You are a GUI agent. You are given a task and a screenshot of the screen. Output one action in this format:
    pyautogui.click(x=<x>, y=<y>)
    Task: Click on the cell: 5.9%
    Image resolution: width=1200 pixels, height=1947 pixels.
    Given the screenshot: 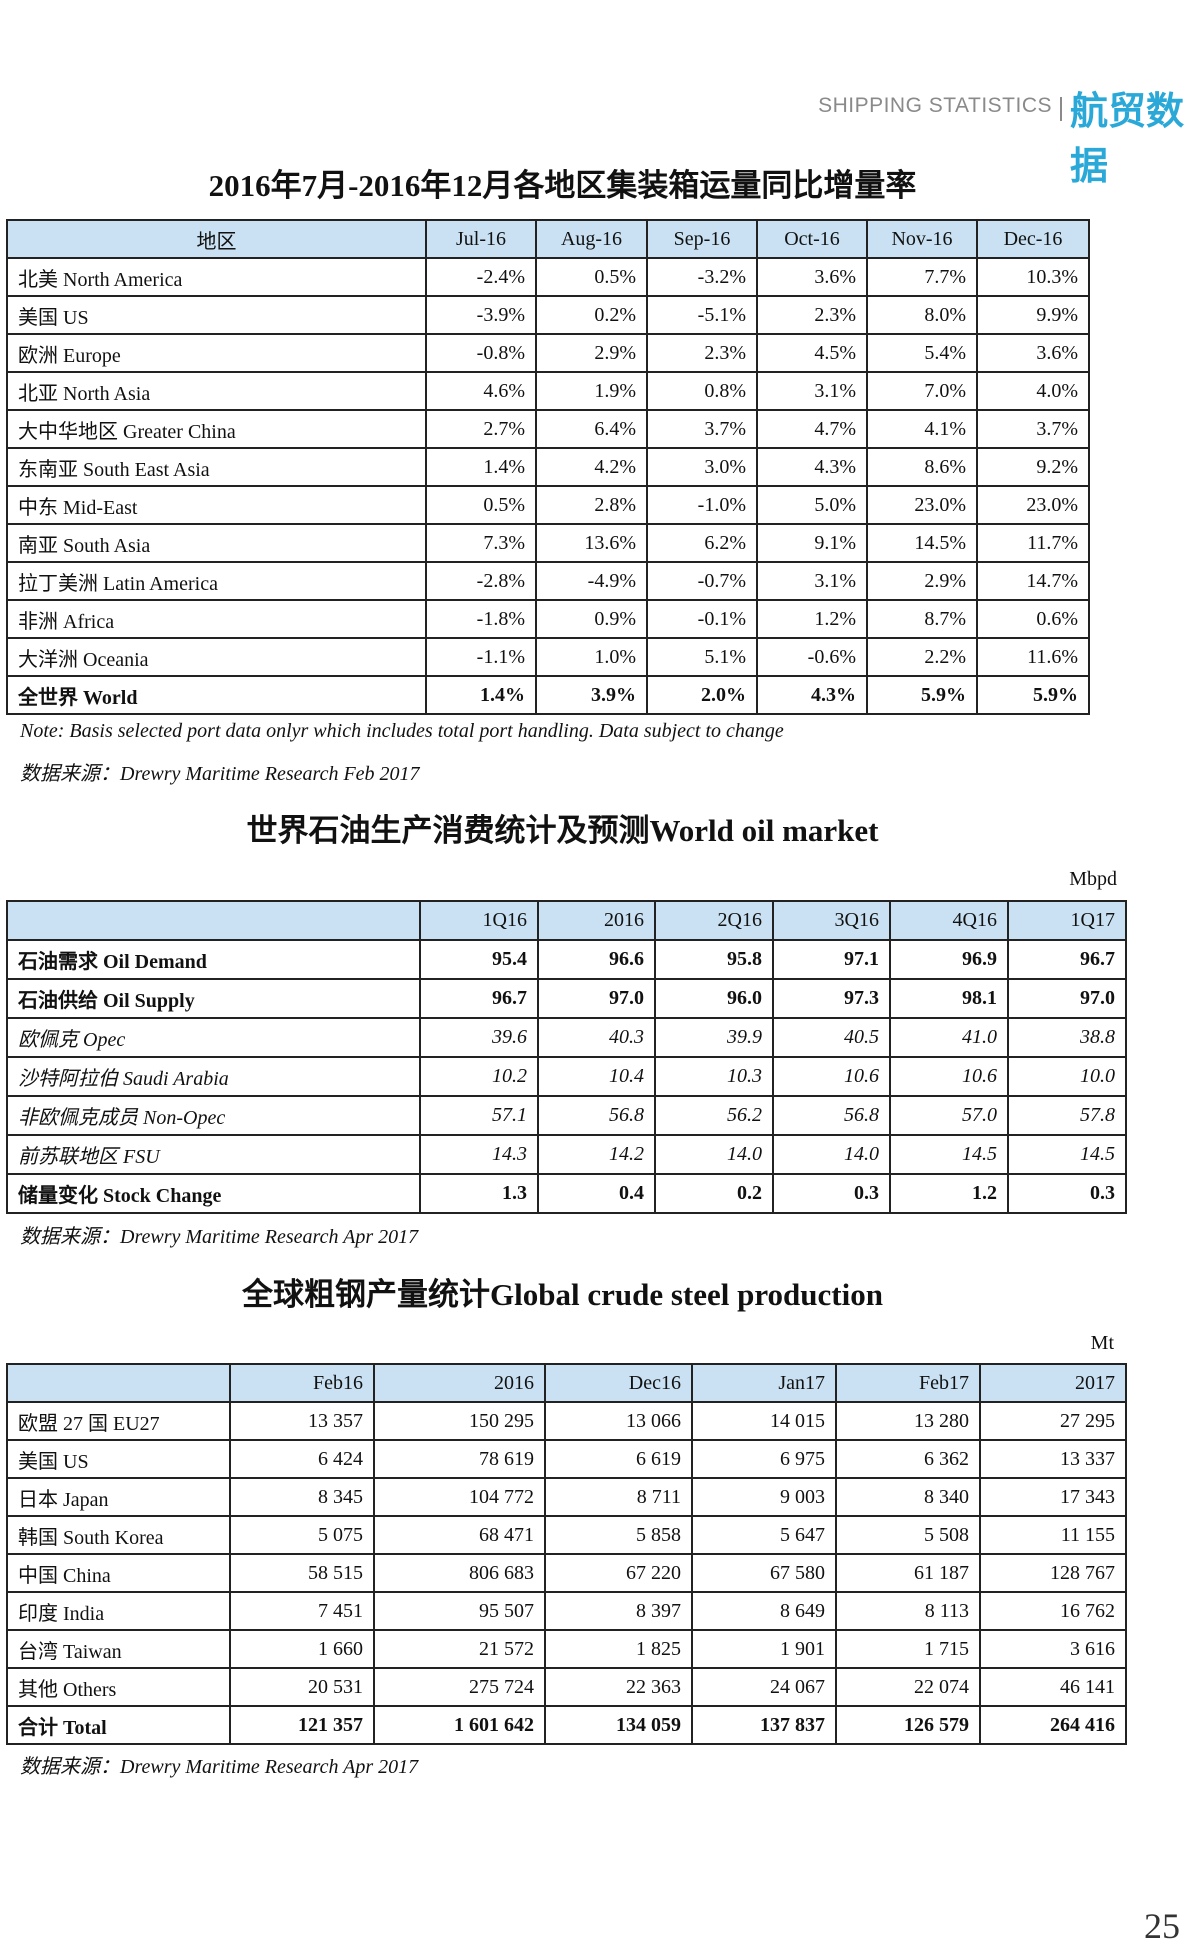 What is the action you would take?
    pyautogui.click(x=1033, y=695)
    